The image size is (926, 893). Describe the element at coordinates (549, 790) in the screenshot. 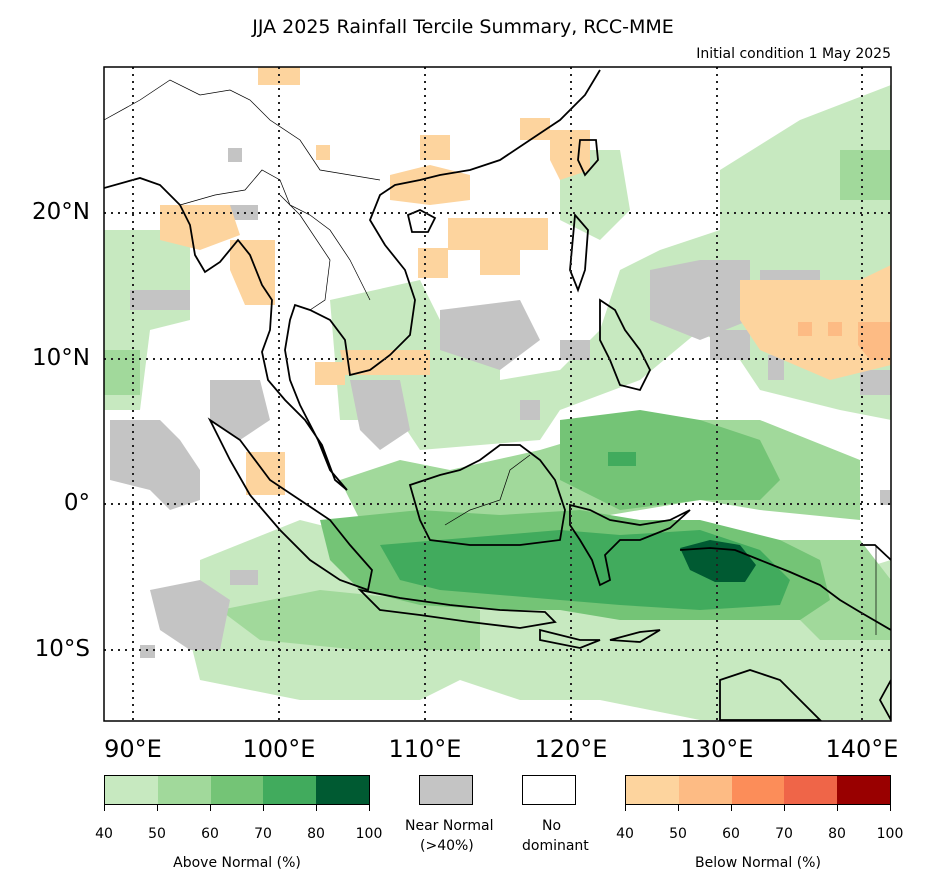

I see `no-dominant-swatch` at that location.